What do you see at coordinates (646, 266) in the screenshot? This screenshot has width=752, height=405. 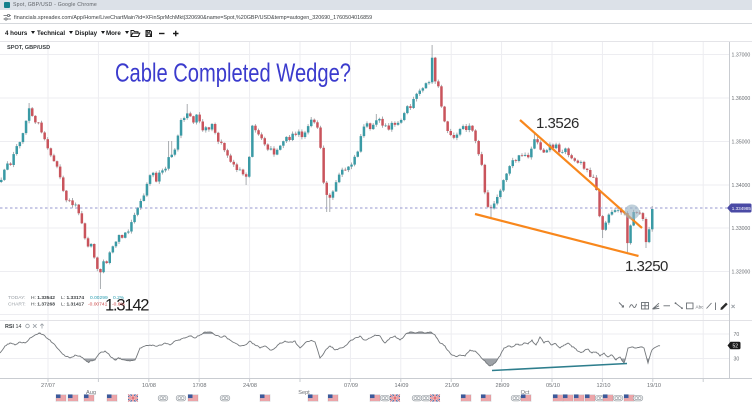 I see `svg-text: 1.3250` at bounding box center [646, 266].